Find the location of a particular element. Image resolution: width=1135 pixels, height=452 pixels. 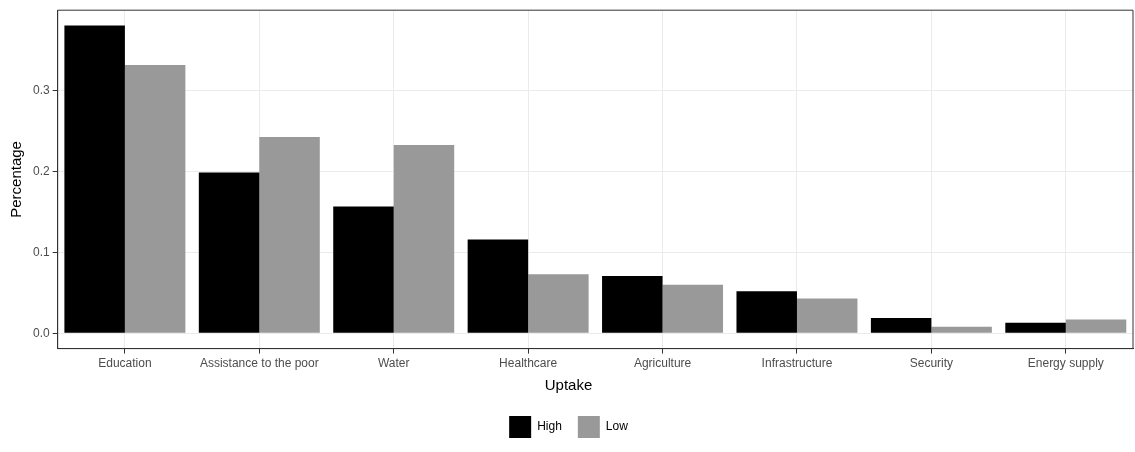

x-tick-label: Security is located at coordinates (931, 363).